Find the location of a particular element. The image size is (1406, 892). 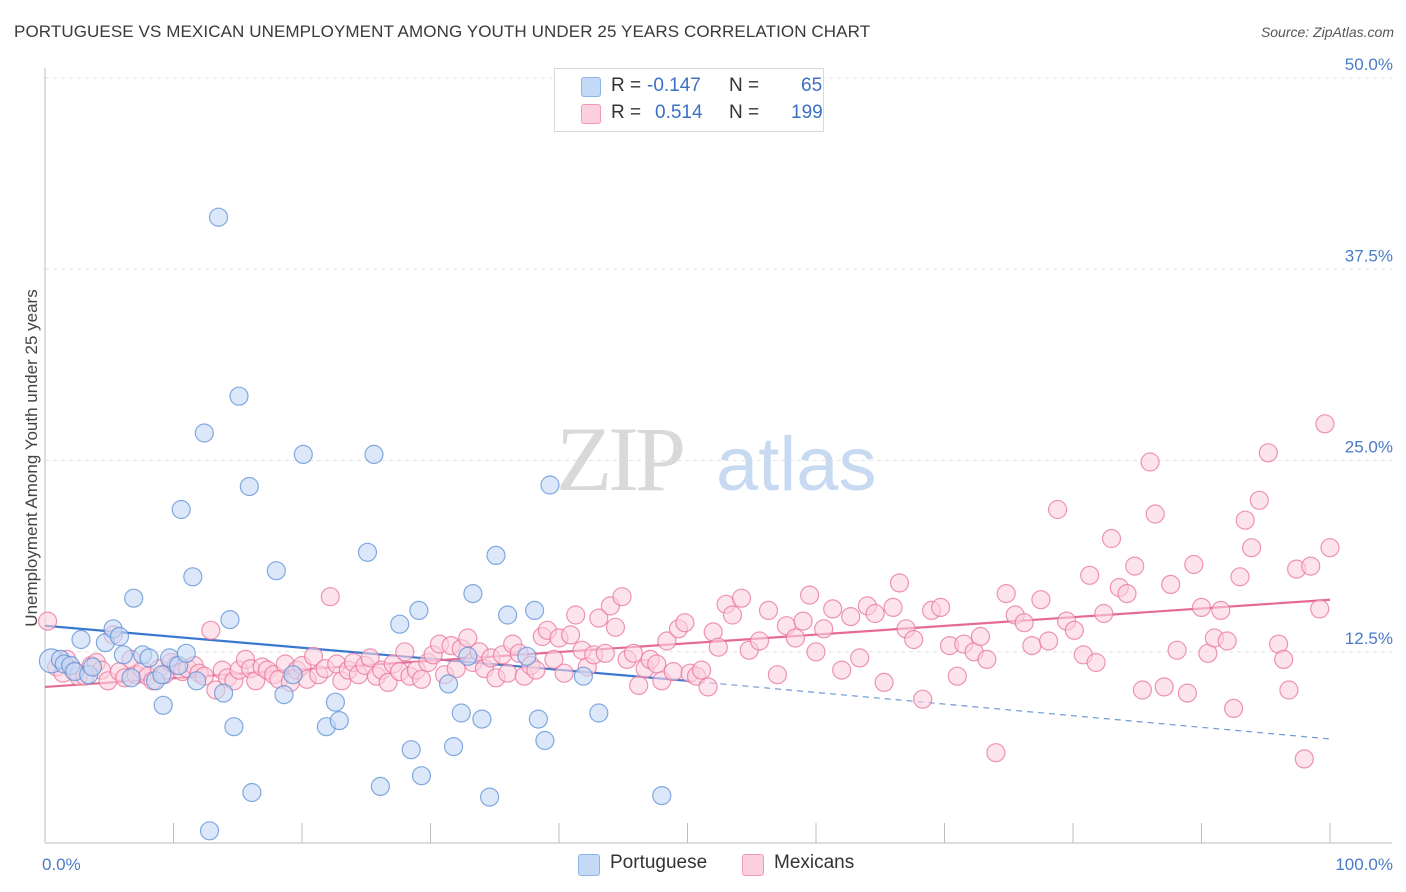

y-tick-label: 12.5% is located at coordinates (1369, 638).